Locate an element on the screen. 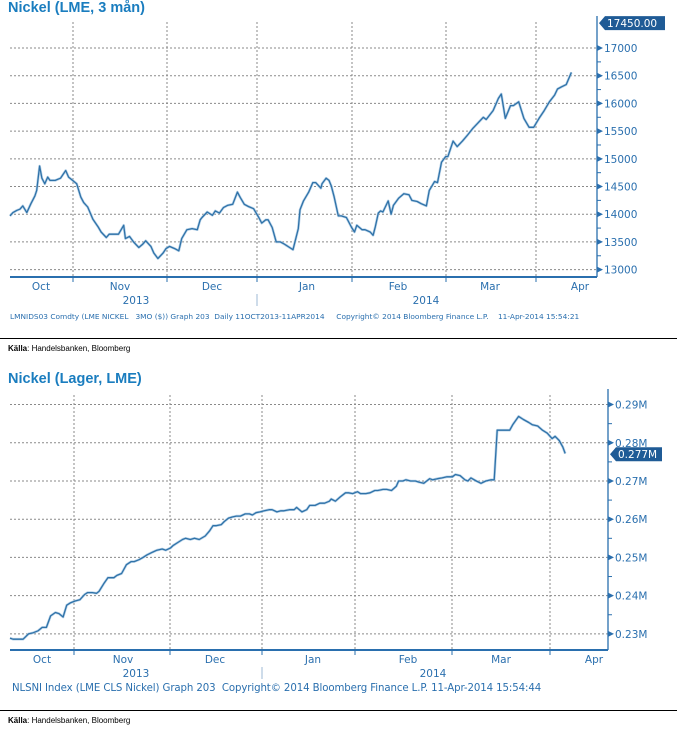 Image resolution: width=677 pixels, height=730 pixels. y-tick-label: 0.25M is located at coordinates (631, 558).